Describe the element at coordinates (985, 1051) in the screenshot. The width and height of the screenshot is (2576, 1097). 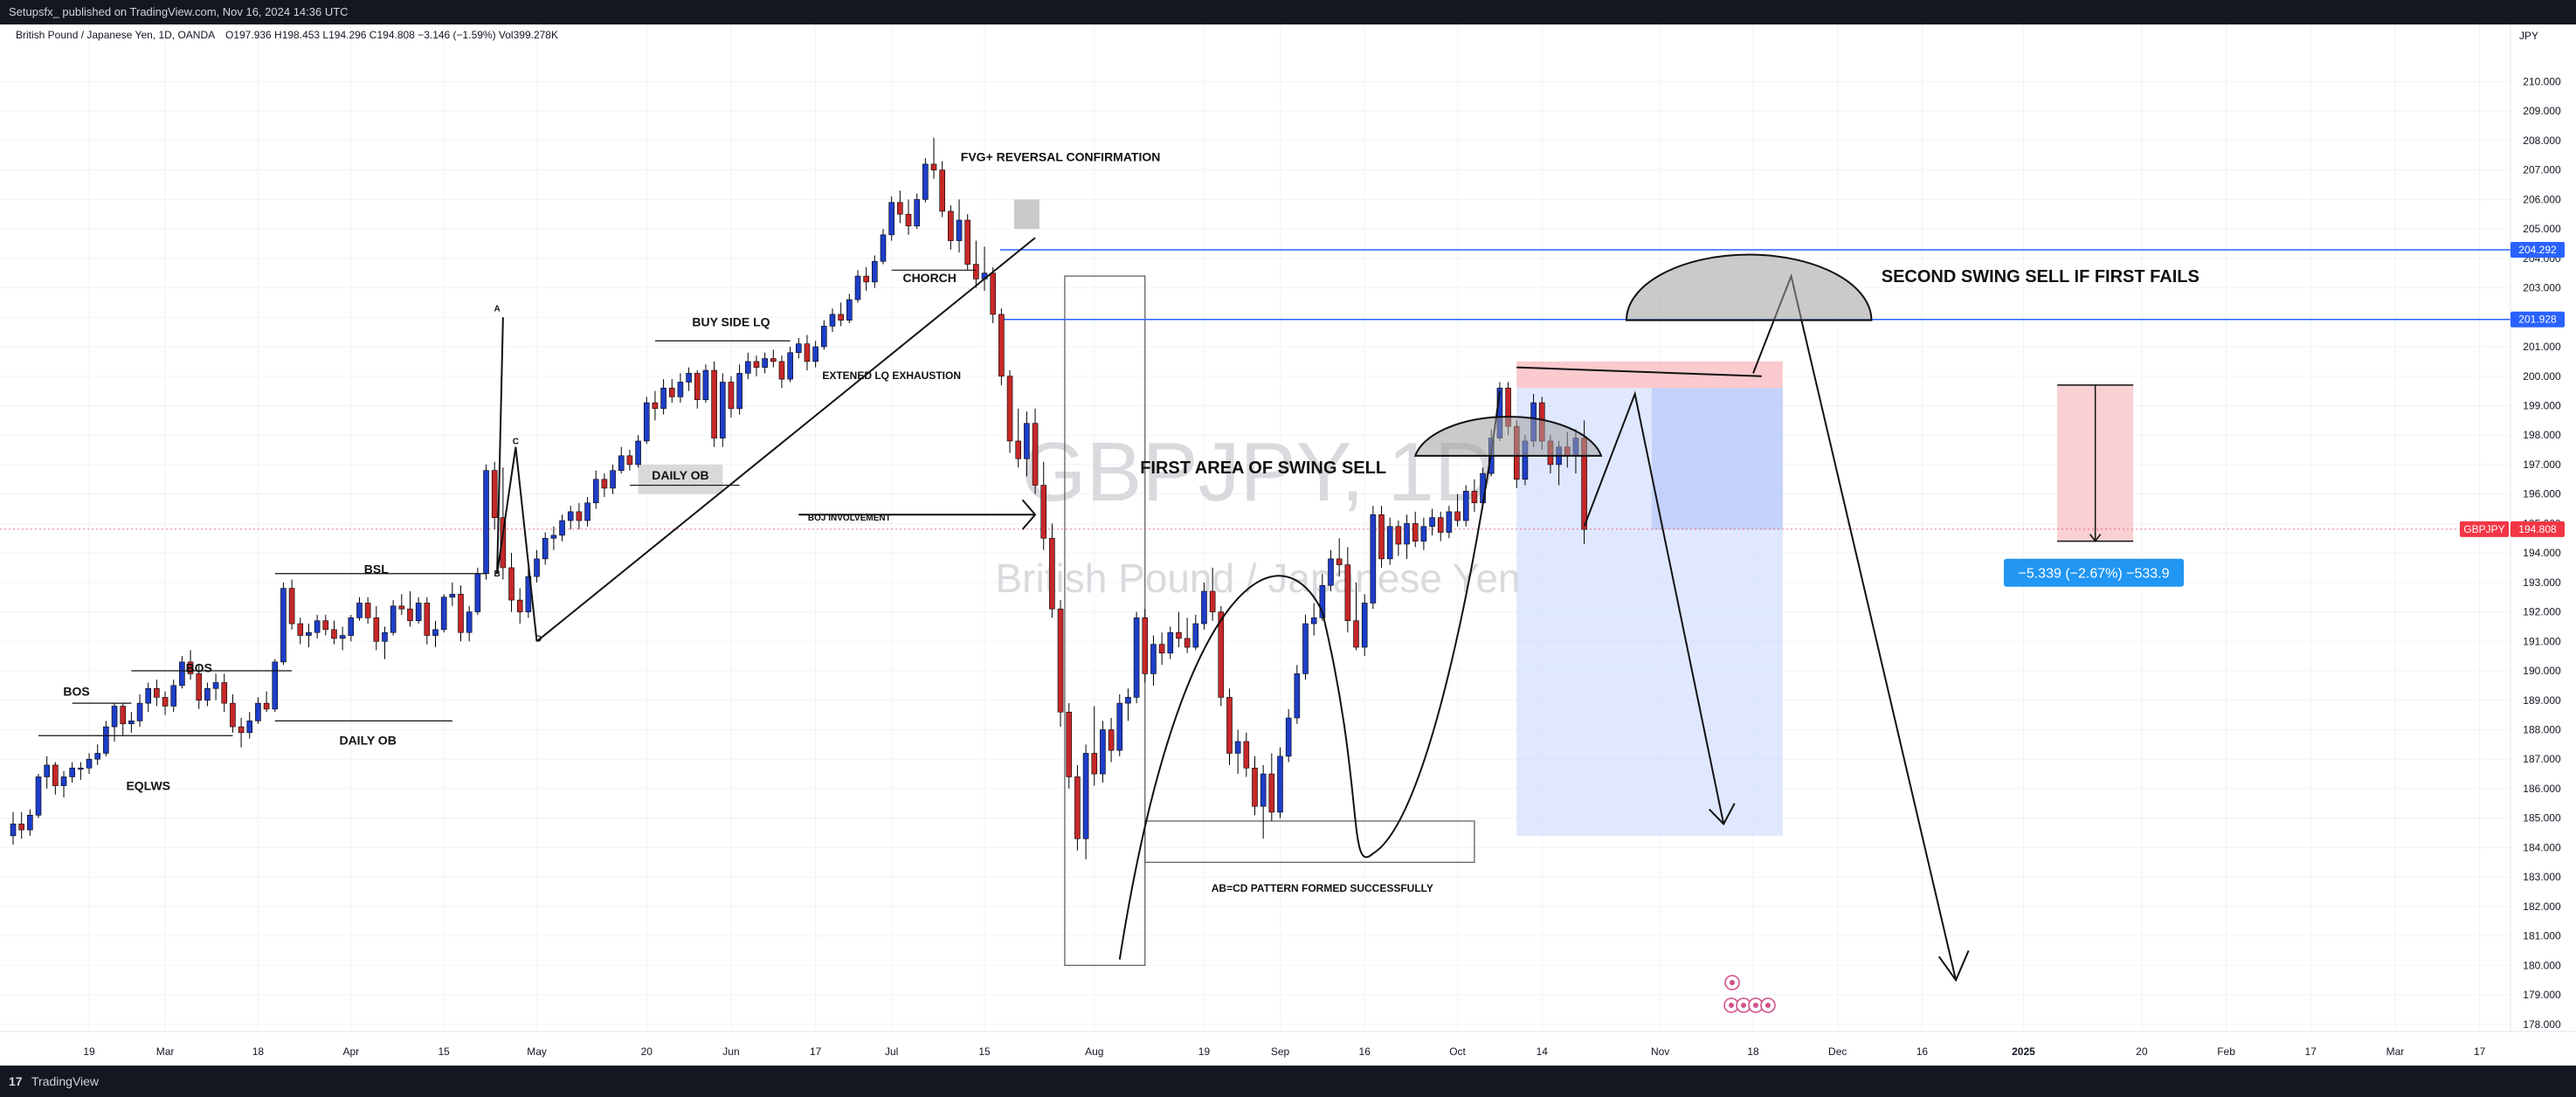
I see `x-tick-label: 15` at that location.